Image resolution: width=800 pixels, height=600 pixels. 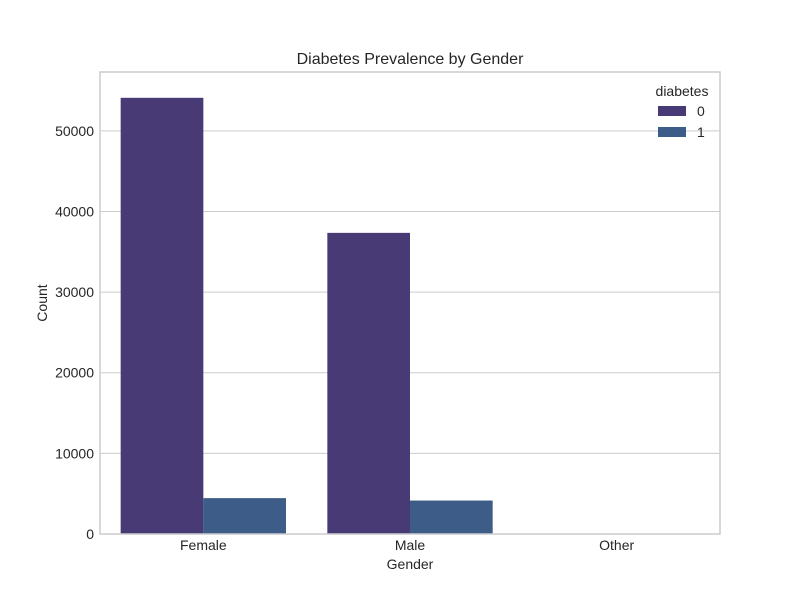 I want to click on legend-label-0: 0, so click(x=701, y=111).